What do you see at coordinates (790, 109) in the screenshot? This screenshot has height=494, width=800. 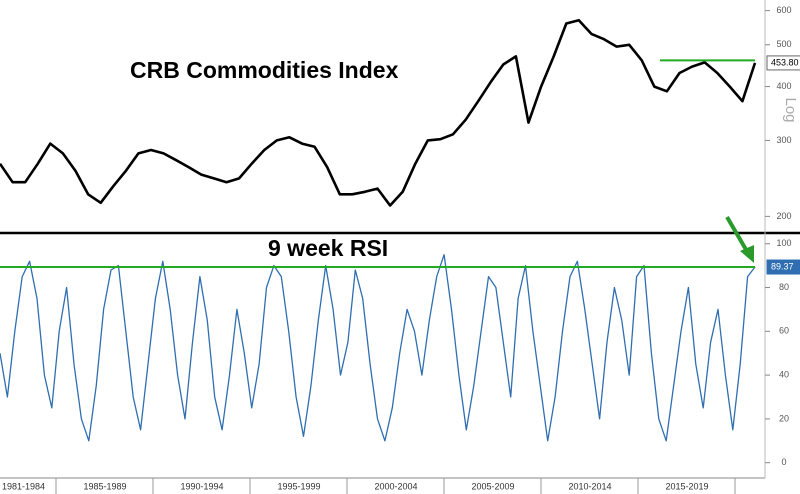 I see `y-axis-label: Log` at bounding box center [790, 109].